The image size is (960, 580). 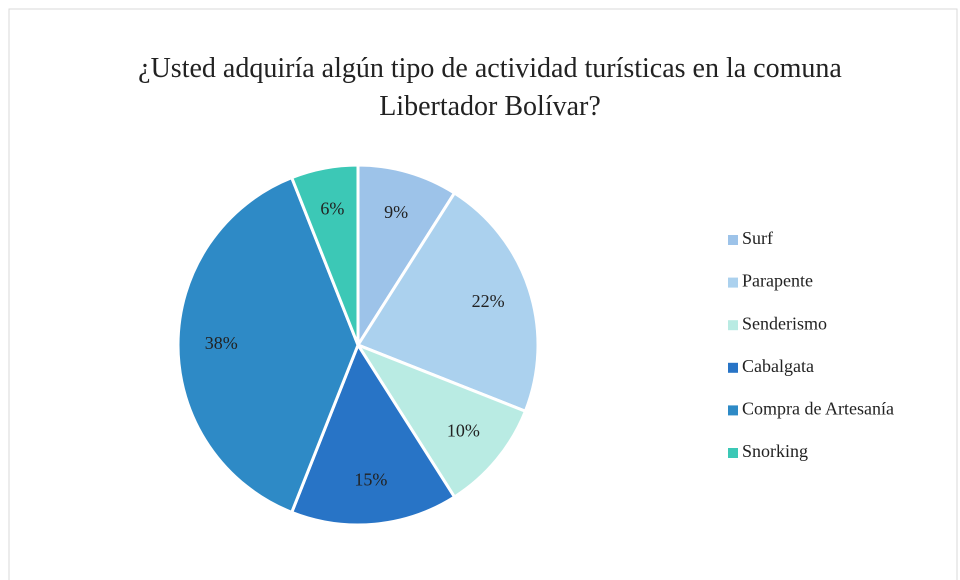 I want to click on legend-label: Senderismo, so click(x=784, y=323).